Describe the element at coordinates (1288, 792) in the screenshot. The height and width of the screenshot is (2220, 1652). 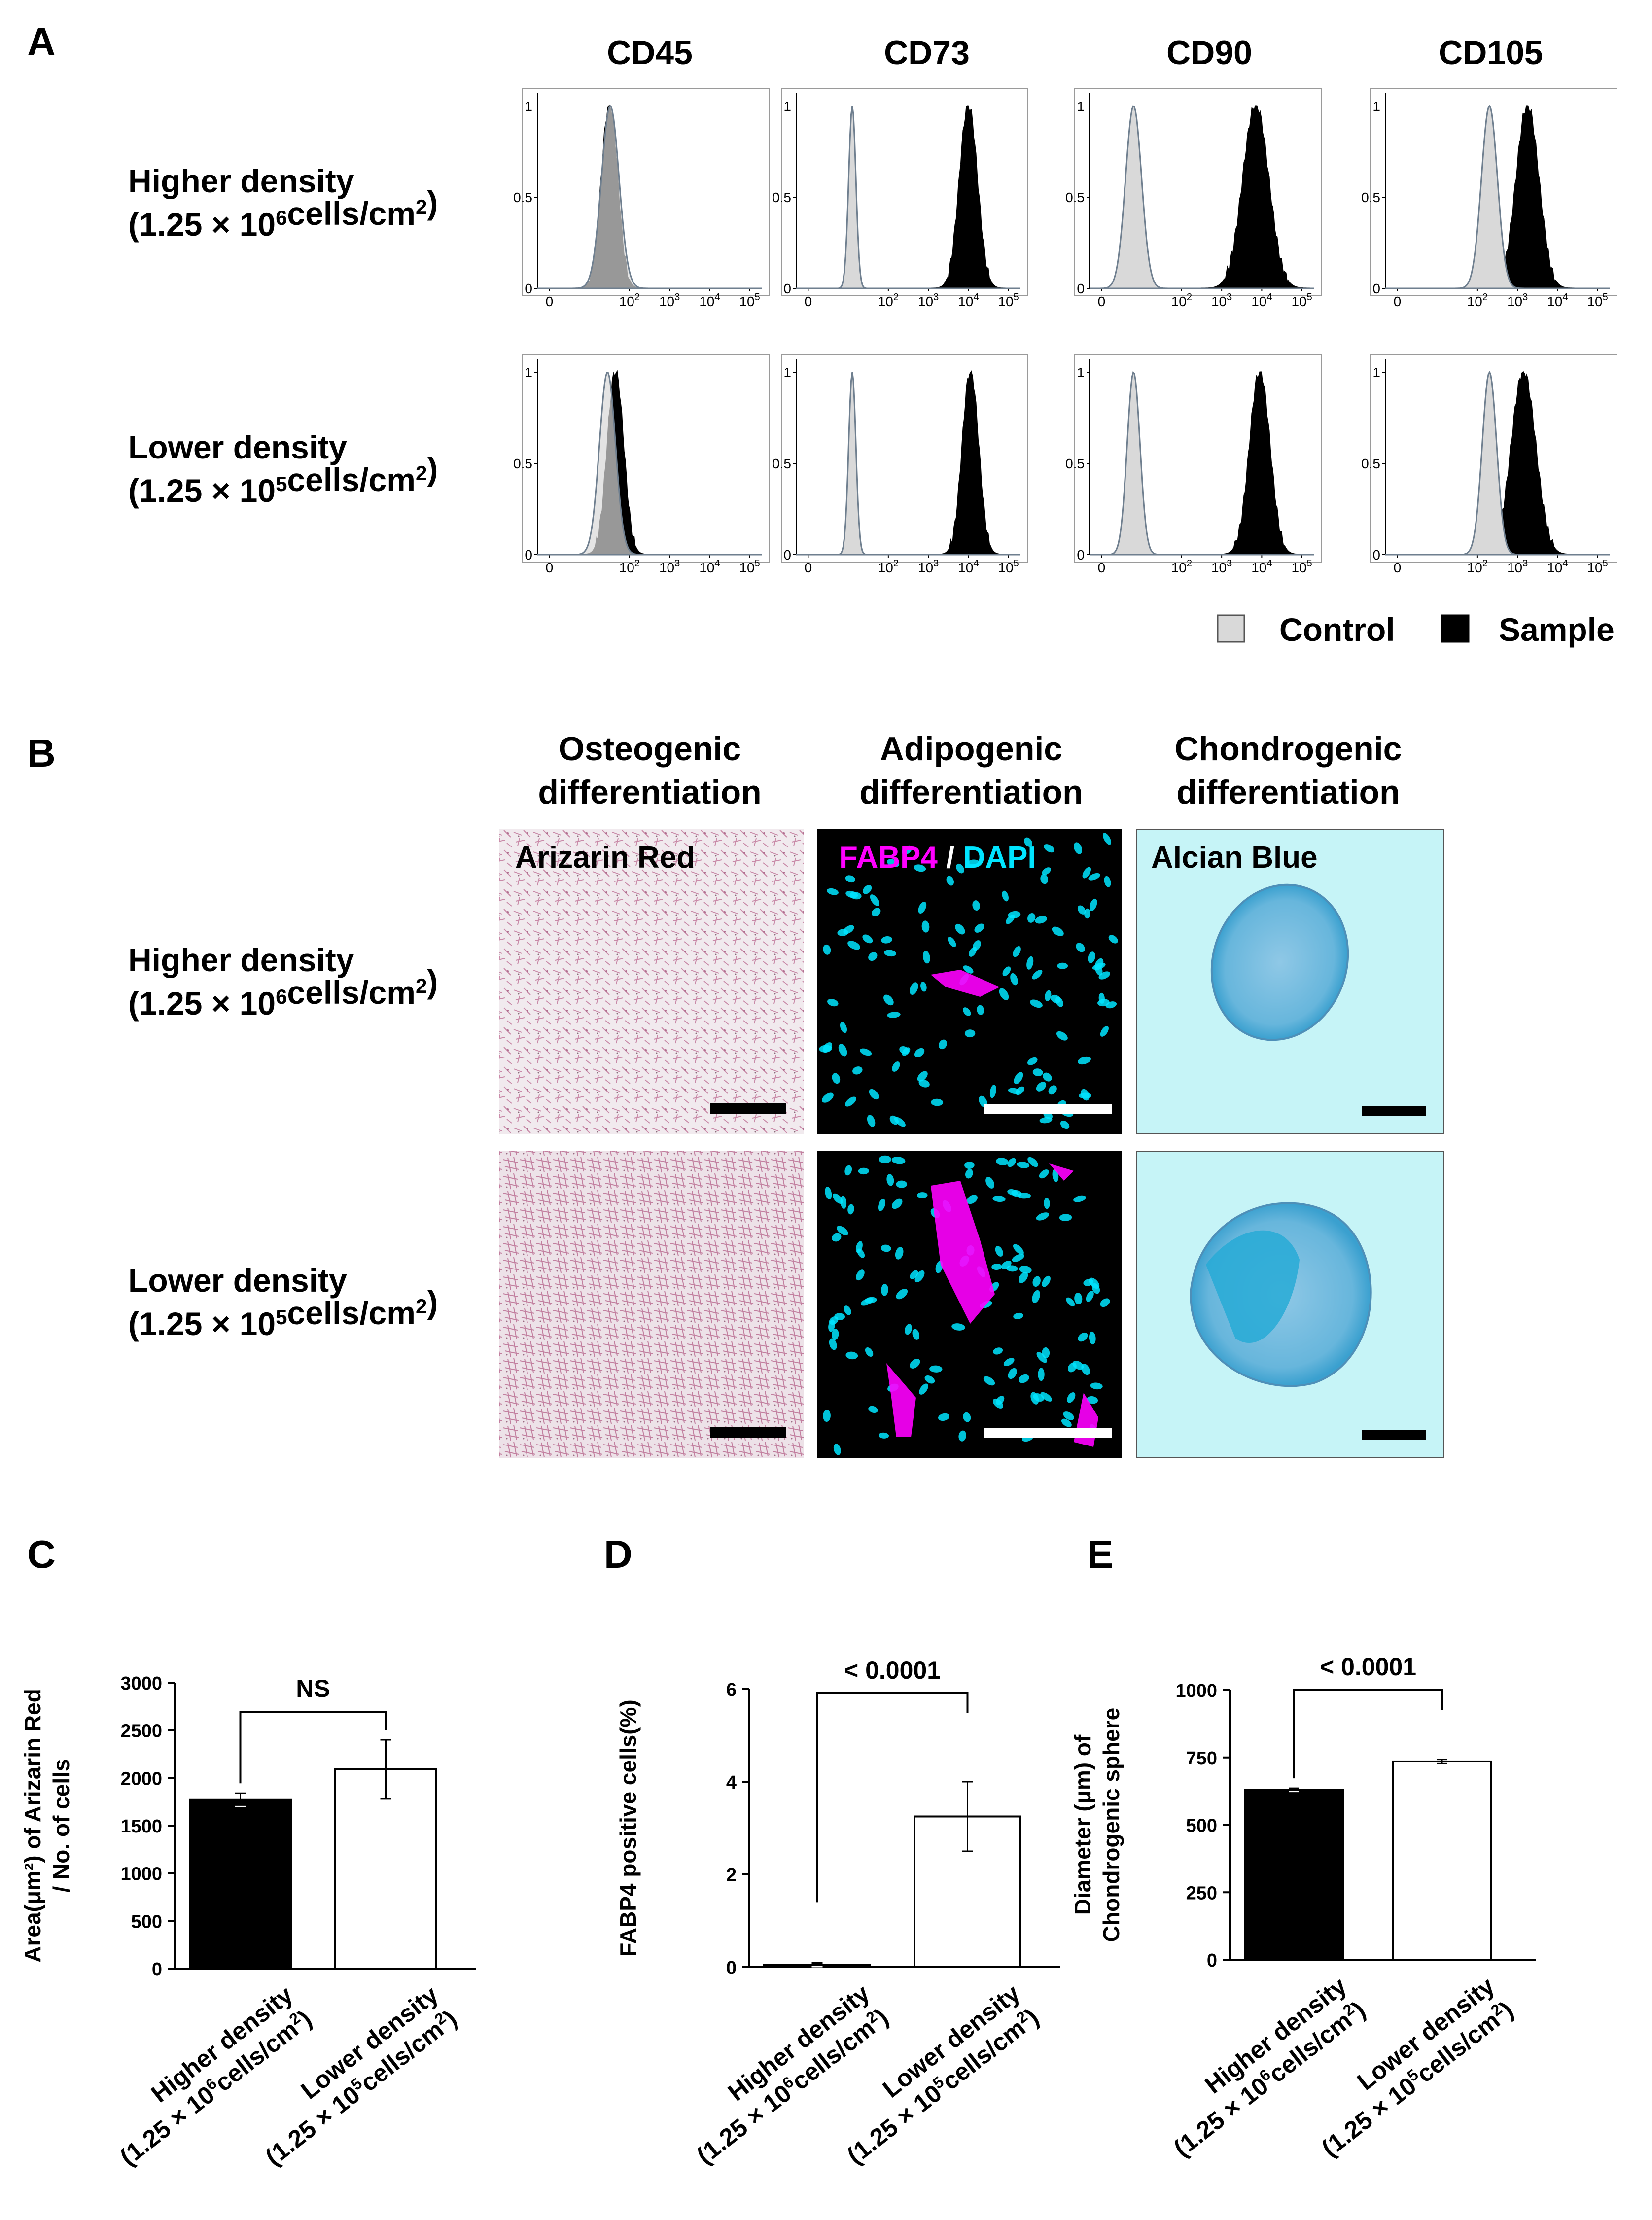
I see `diff-header-2-line2: differentiation` at that location.